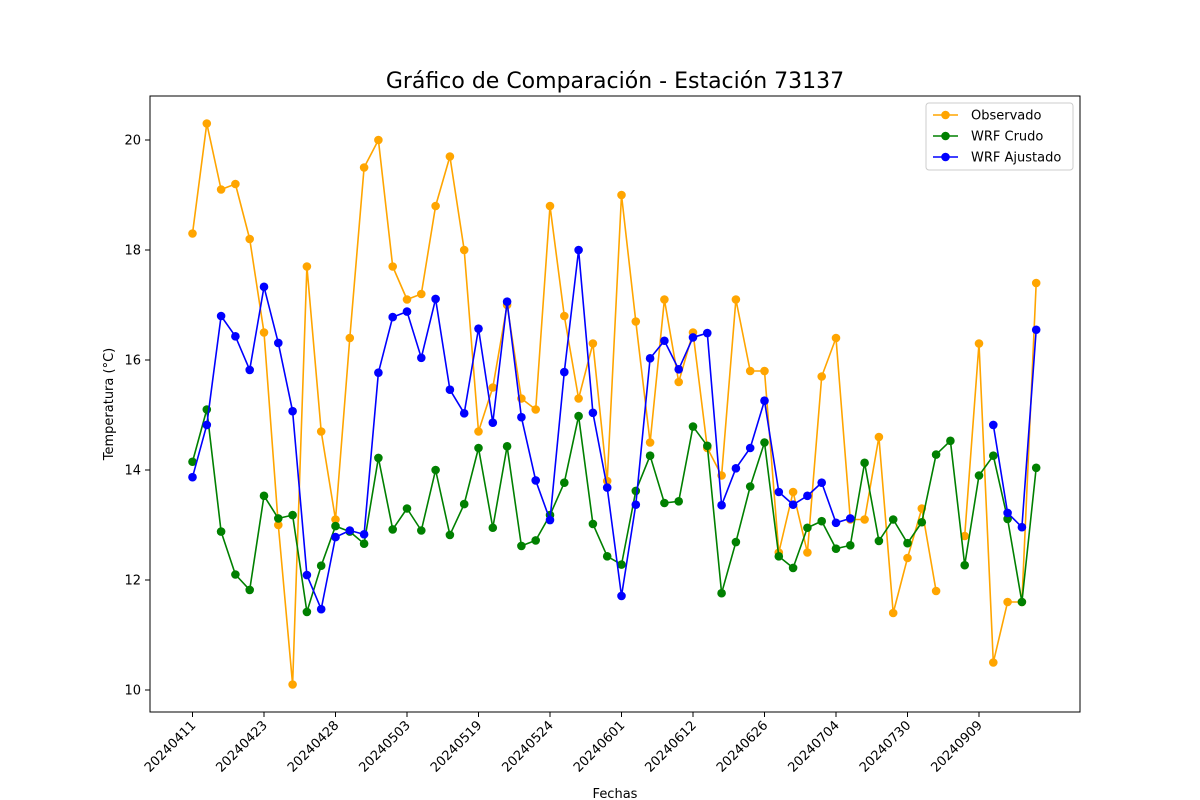 This screenshot has height=800, width=1200. I want to click on y-tick-label: 12, so click(132, 581).